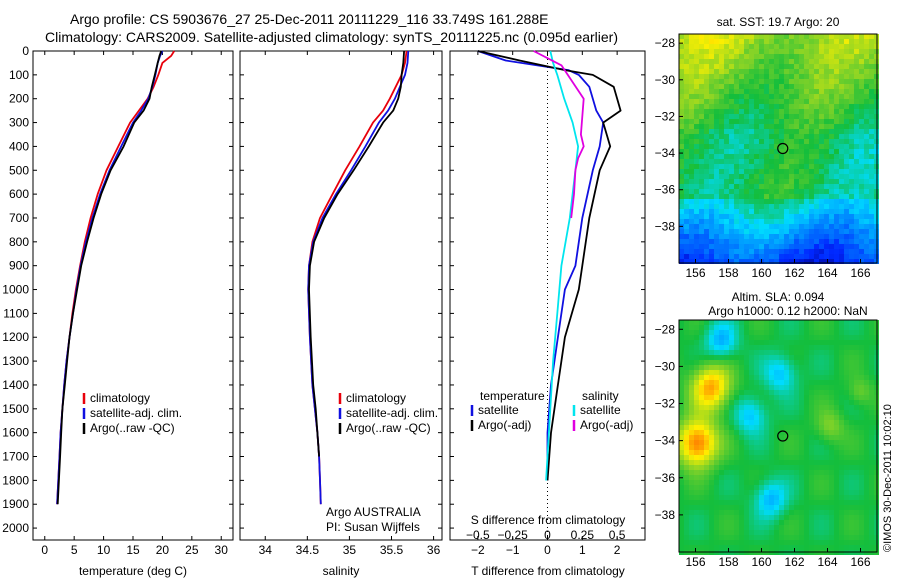  Describe the element at coordinates (120, 398) in the screenshot. I see `temperature-legend-label: climatology` at that location.